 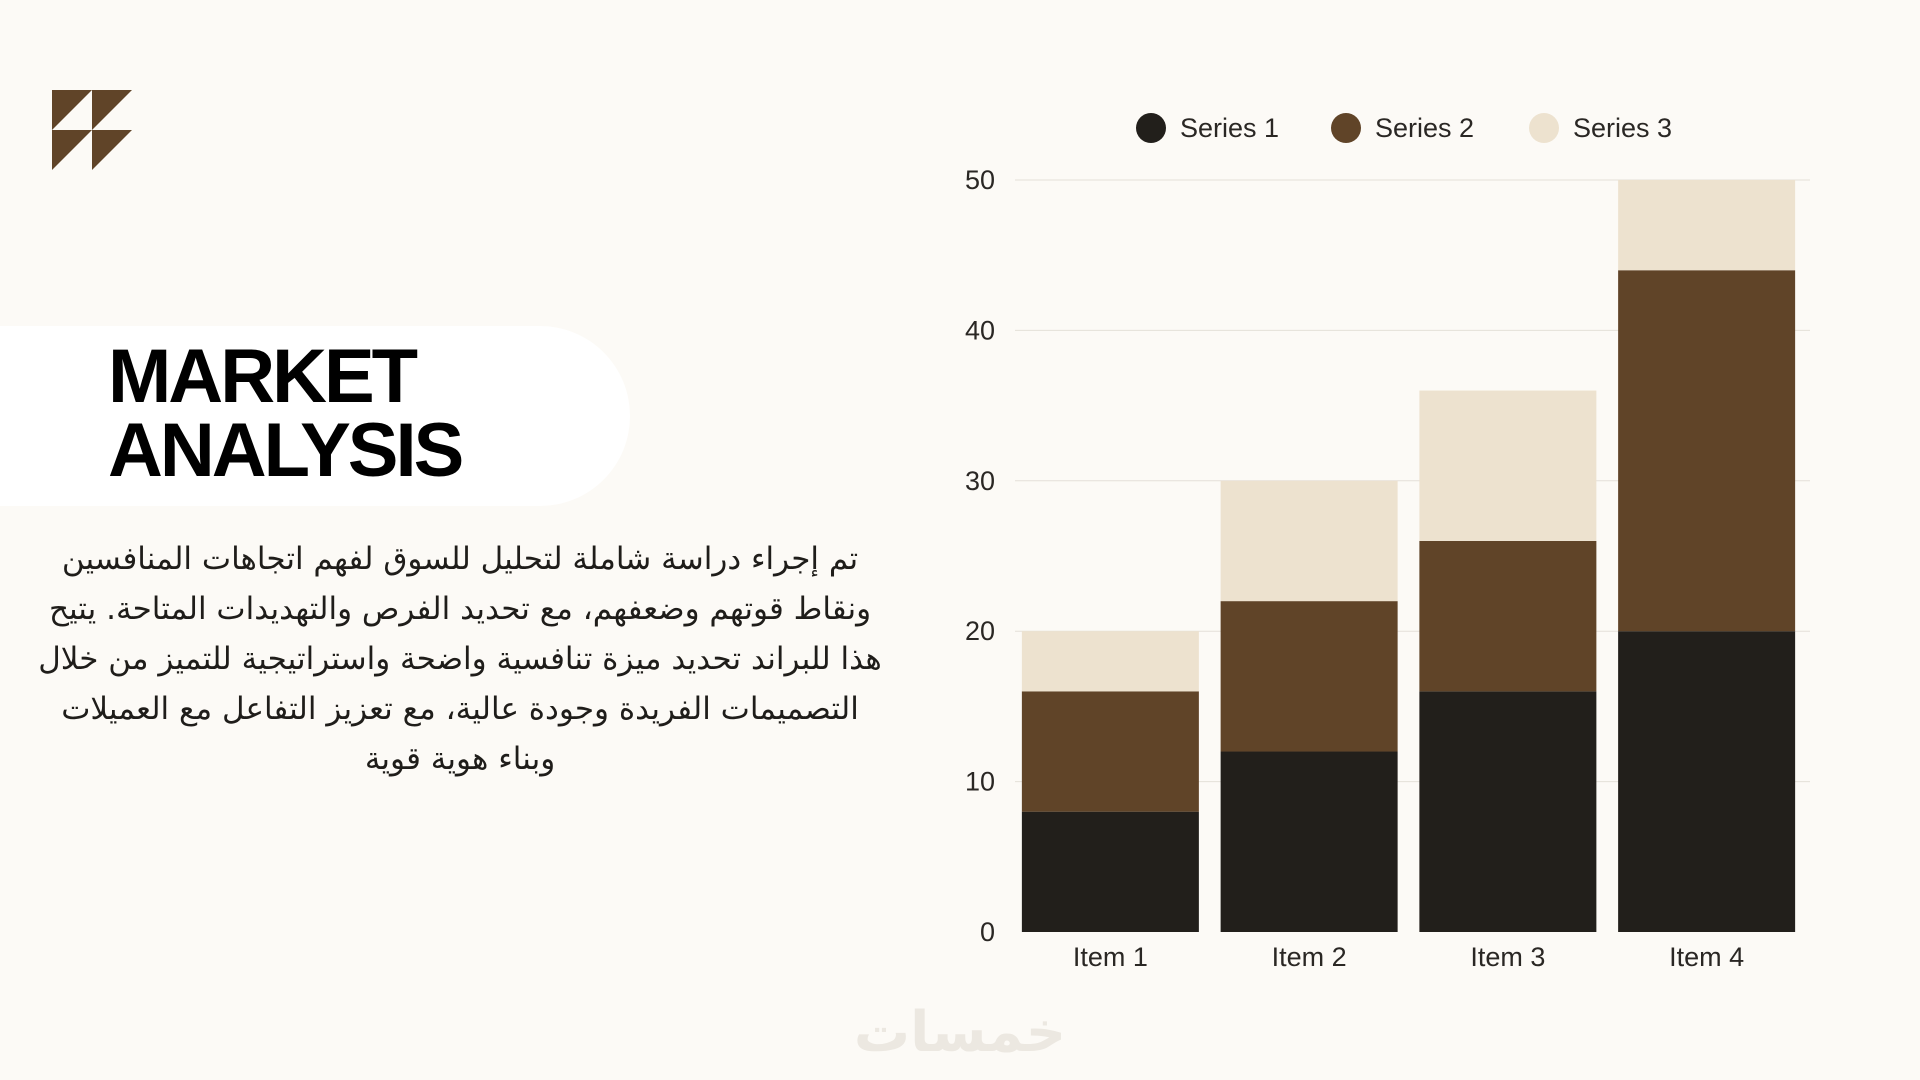 What do you see at coordinates (1424, 128) in the screenshot?
I see `legend-label: Series 2` at bounding box center [1424, 128].